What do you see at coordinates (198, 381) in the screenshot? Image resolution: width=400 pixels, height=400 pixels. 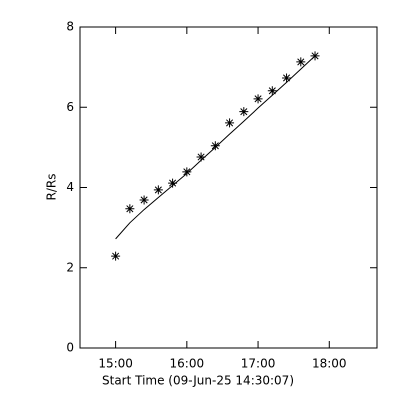 I see `x-axis-label: Start Time (09-Jun-25 14:30:07)` at bounding box center [198, 381].